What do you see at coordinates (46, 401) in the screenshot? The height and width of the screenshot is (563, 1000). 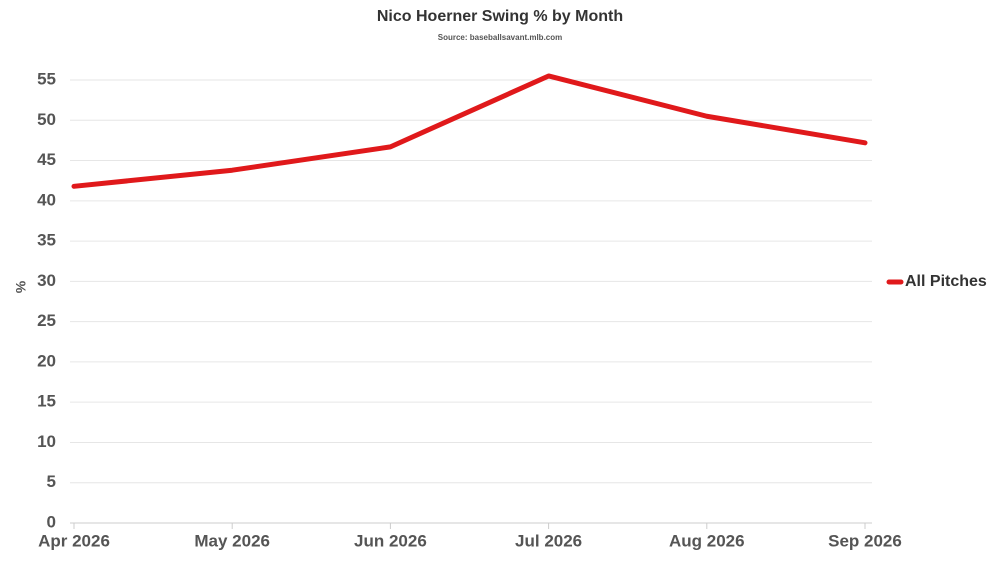 I see `y-tick-label: 15` at bounding box center [46, 401].